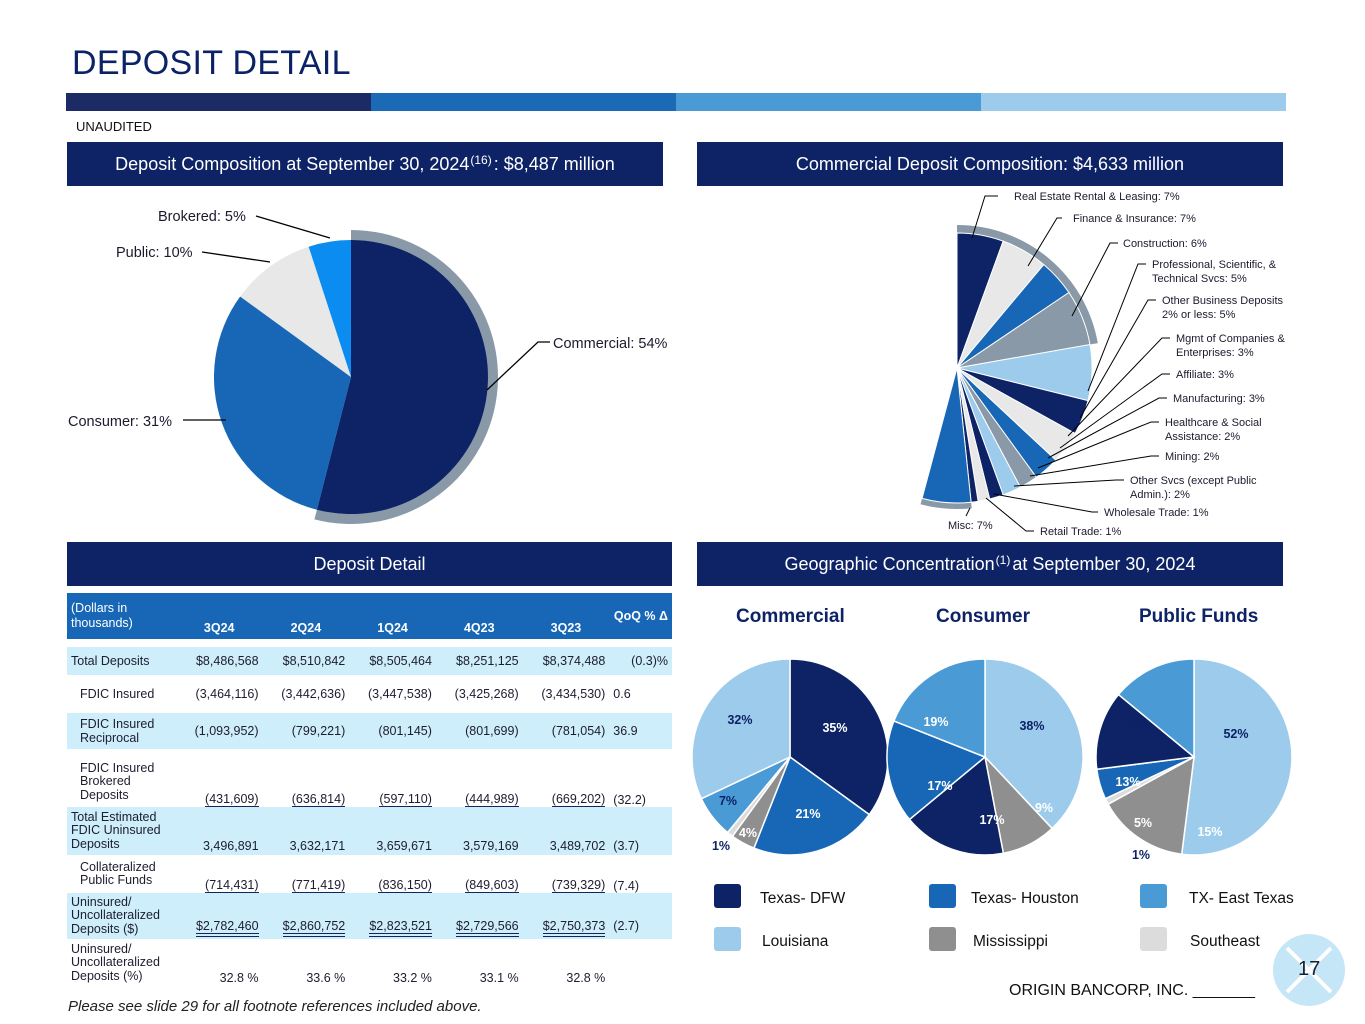  I want to click on banner-footnote-ref: (16), so click(481, 160).